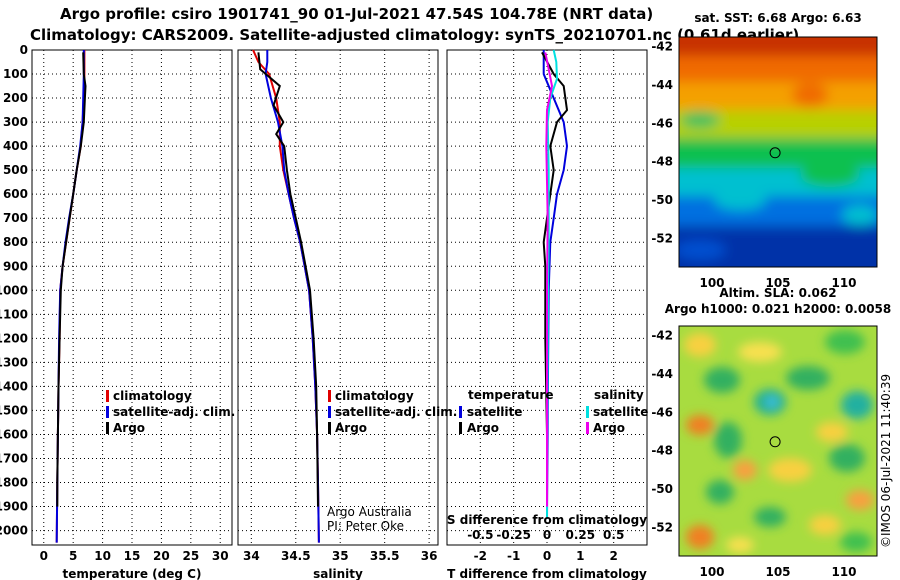 This screenshot has height=580, width=900. I want to click on x-tick-label: 36, so click(429, 556).